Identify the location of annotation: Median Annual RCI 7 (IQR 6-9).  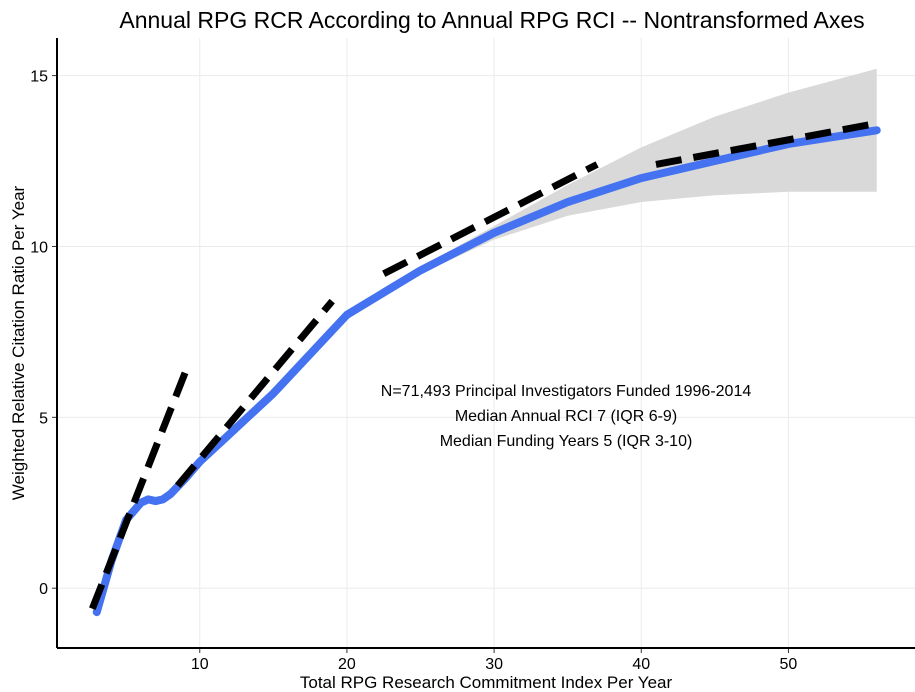
(566, 416).